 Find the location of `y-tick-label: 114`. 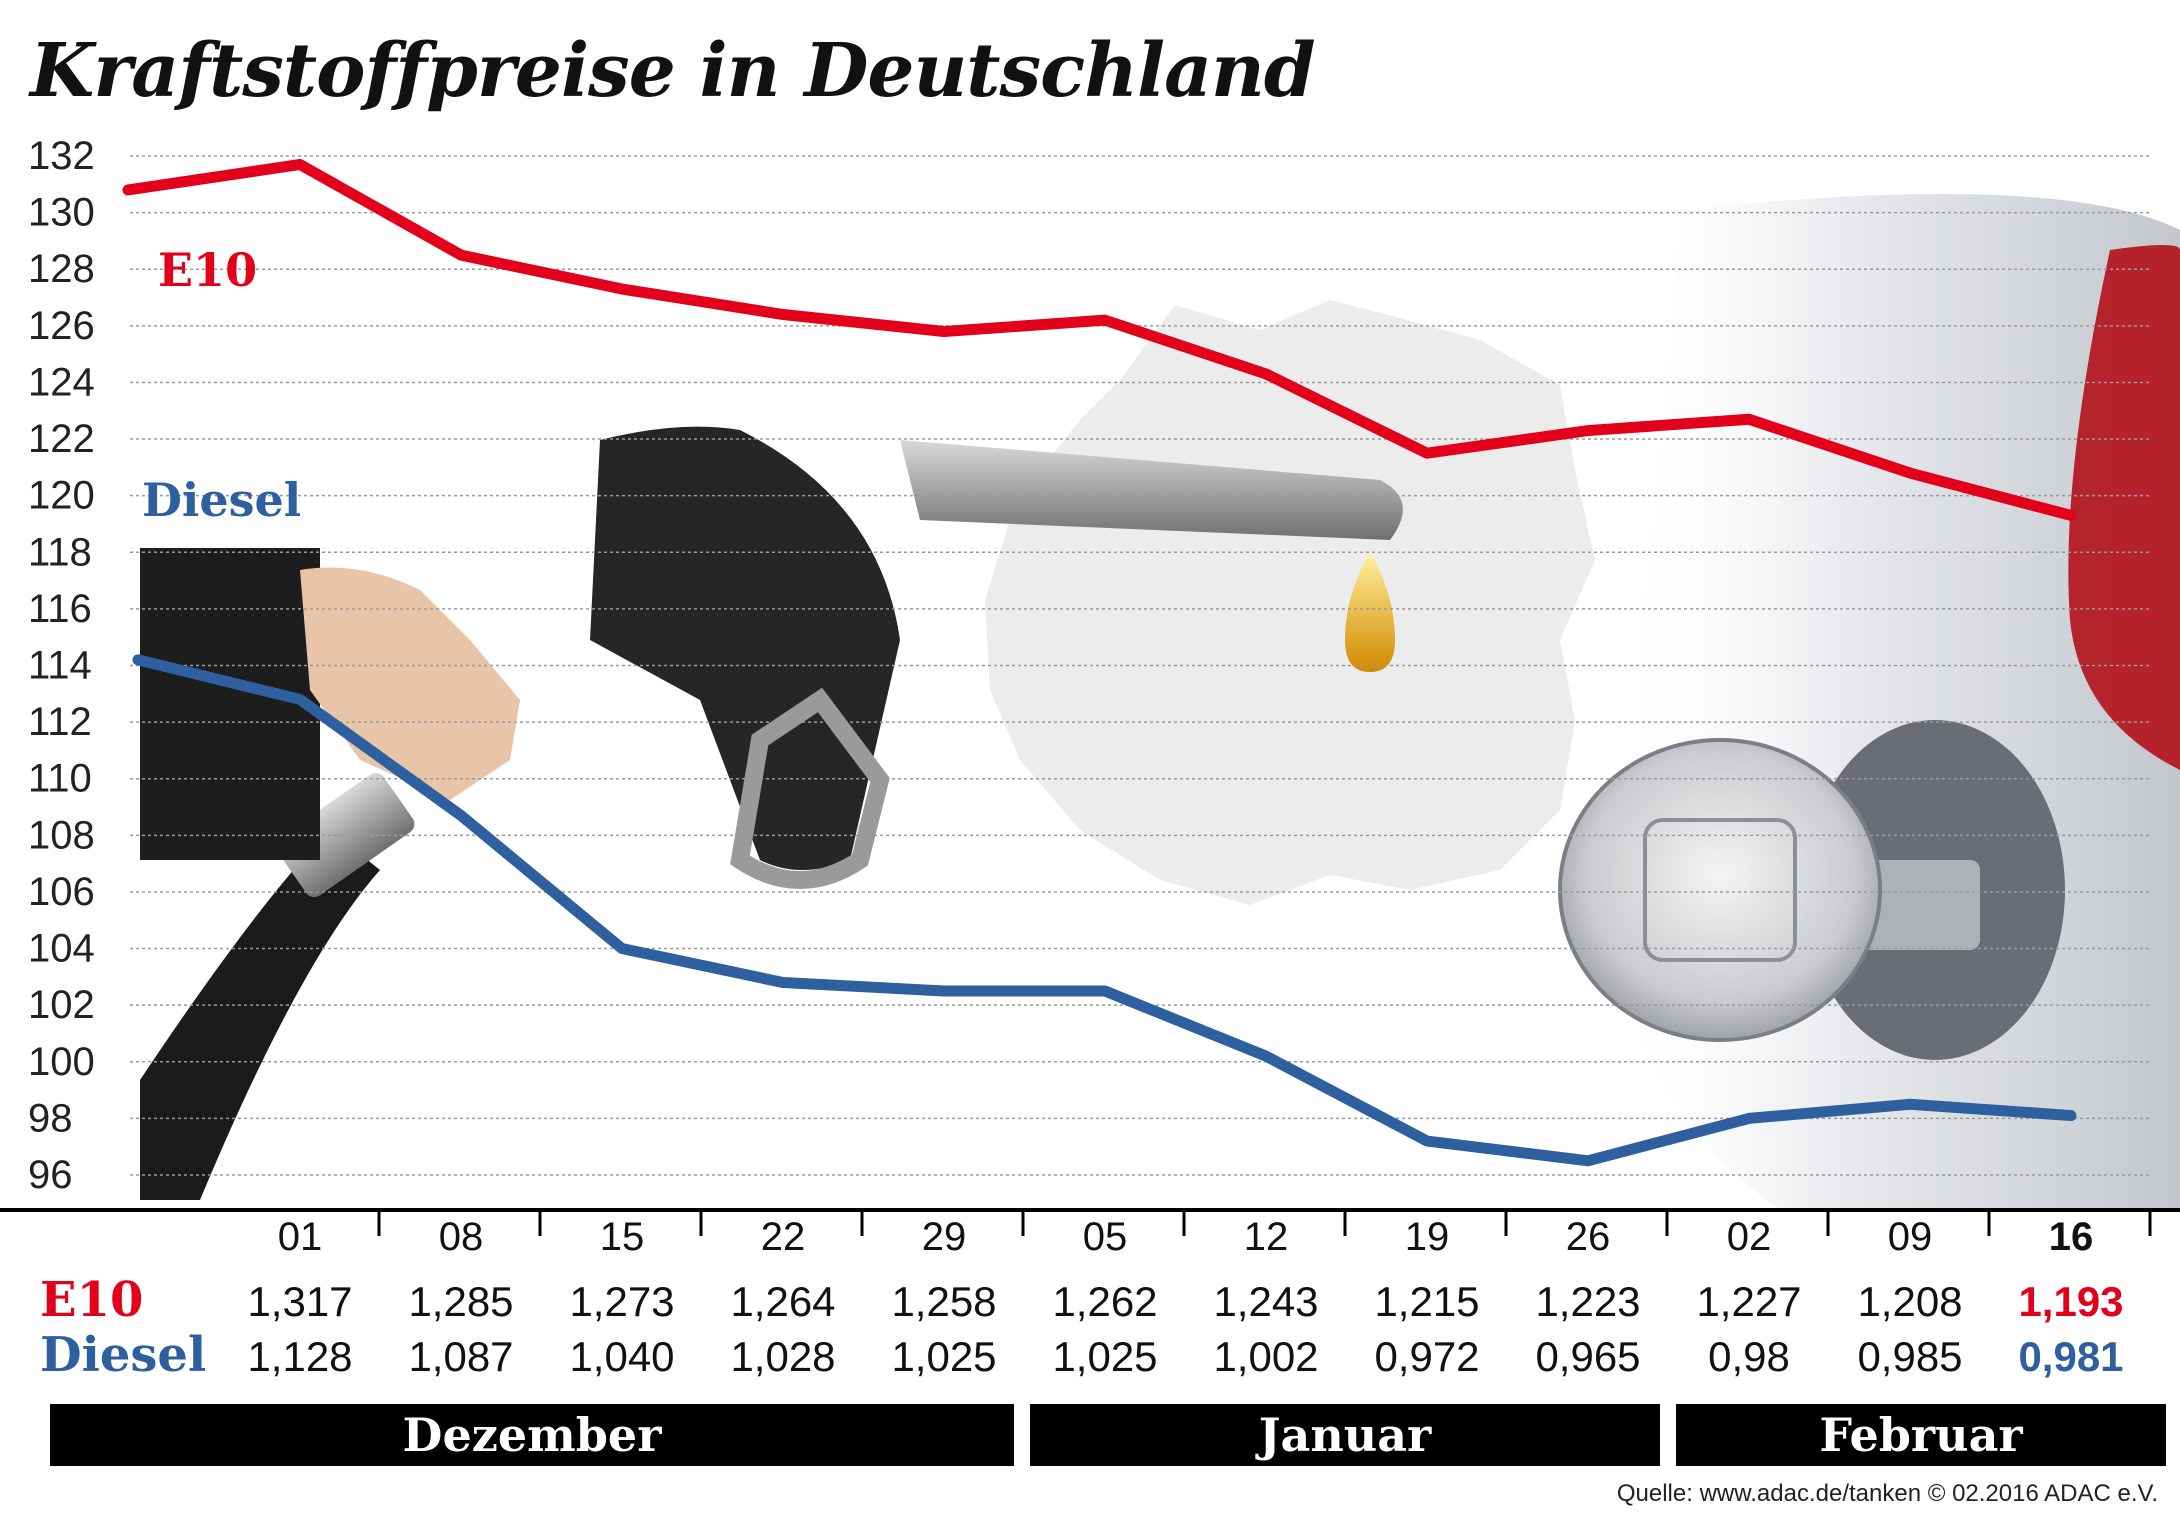

y-tick-label: 114 is located at coordinates (60, 666).